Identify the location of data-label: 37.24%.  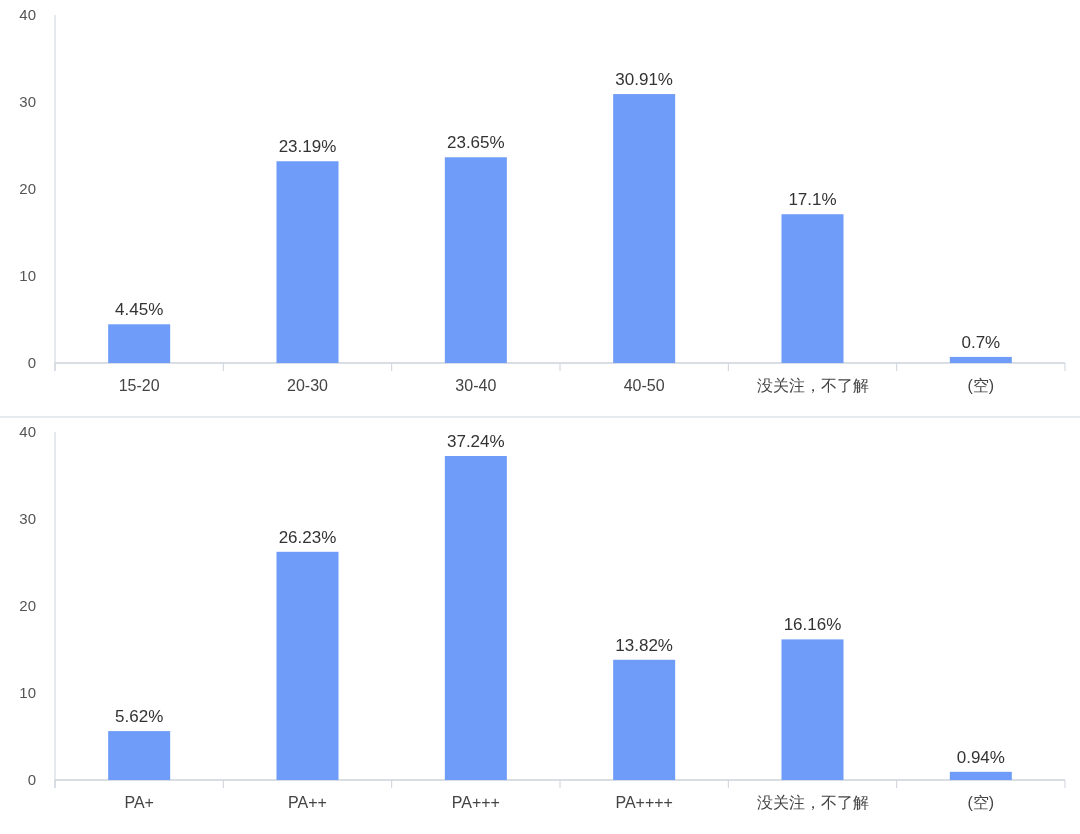
(476, 442).